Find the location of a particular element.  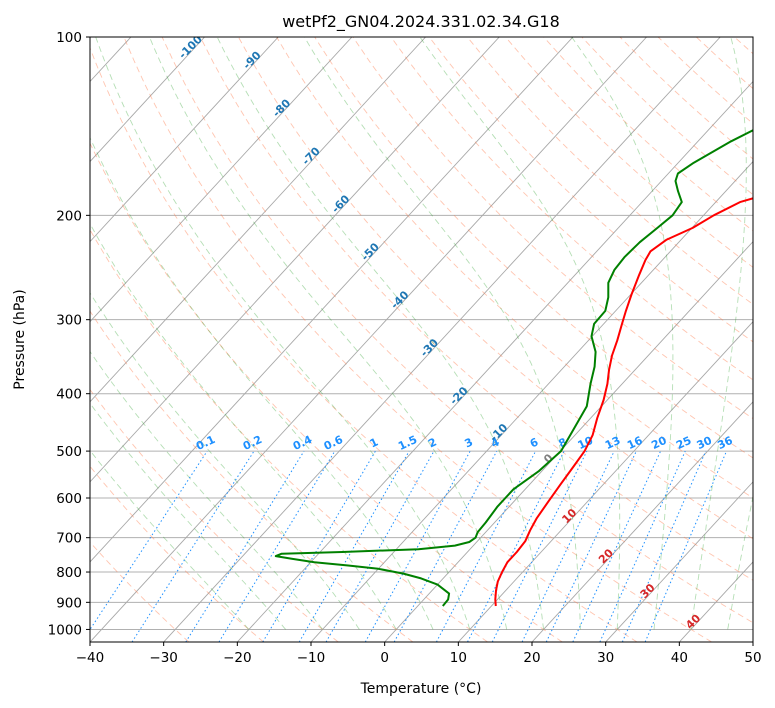

y-tick-label: 1000 is located at coordinates (65, 630).